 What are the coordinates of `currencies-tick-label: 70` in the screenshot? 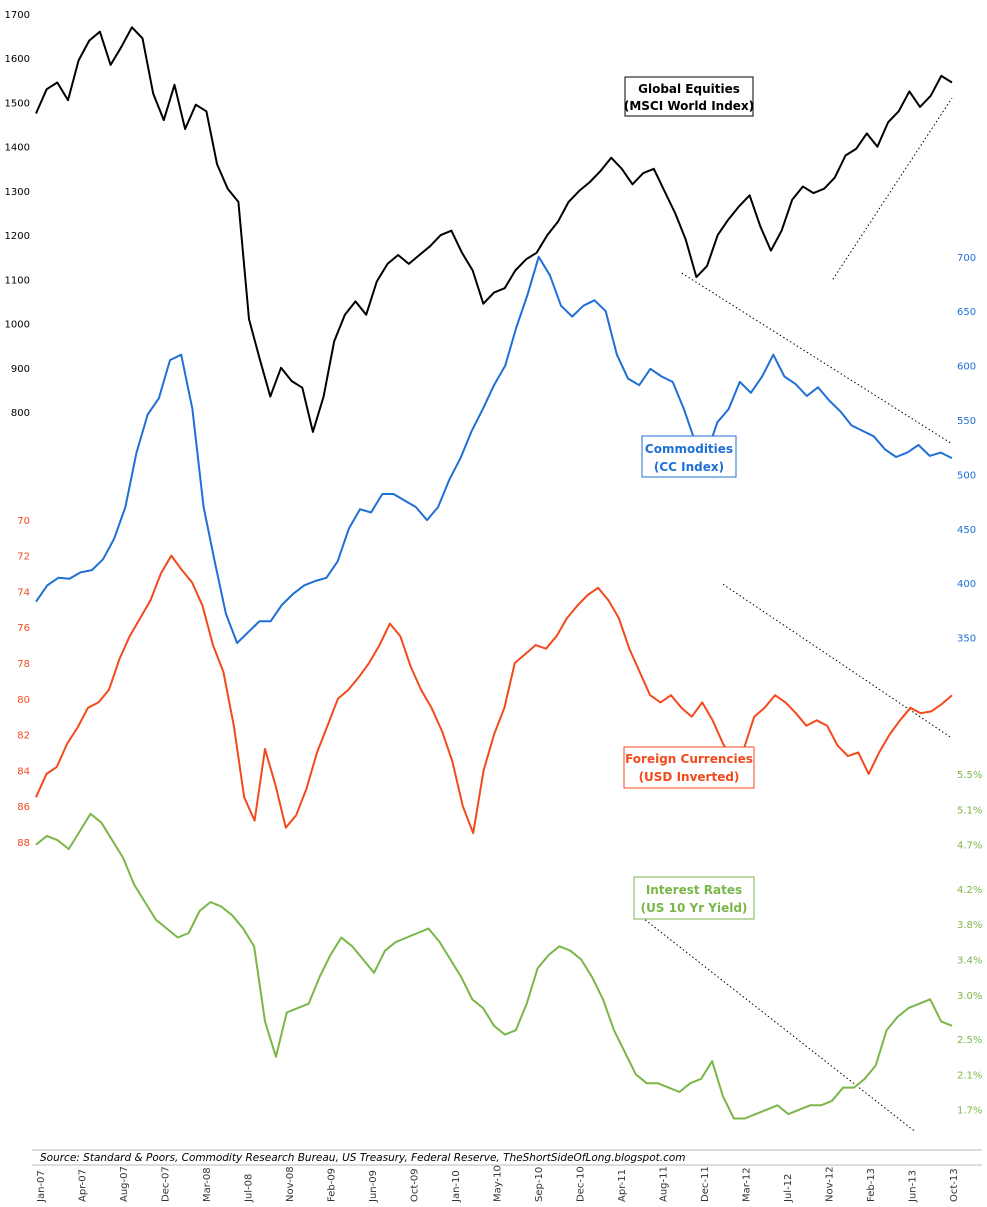 It's located at (23, 521).